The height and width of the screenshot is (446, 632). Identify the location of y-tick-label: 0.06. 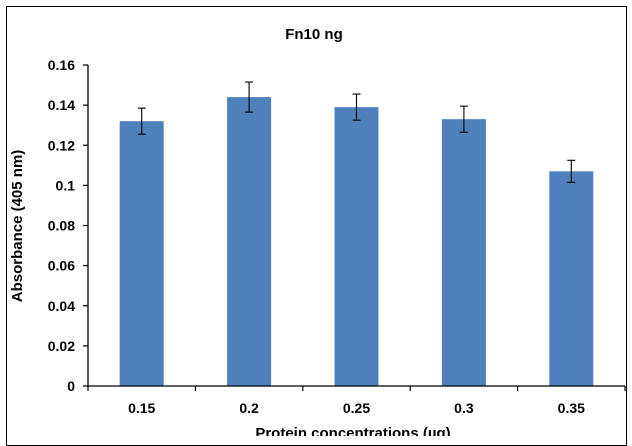
(61, 266).